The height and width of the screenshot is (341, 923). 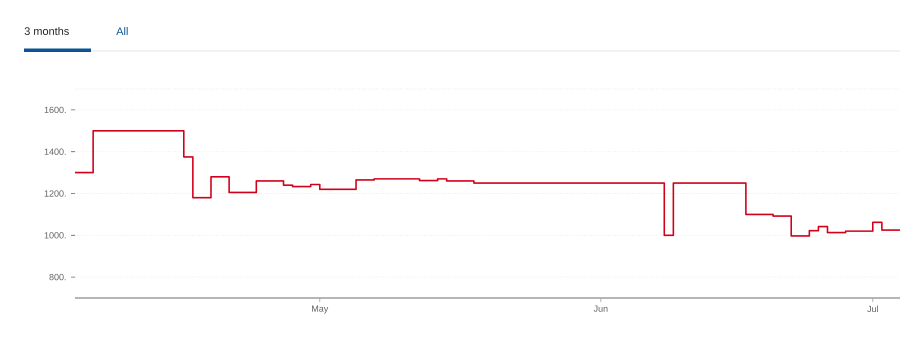 What do you see at coordinates (46, 31) in the screenshot?
I see `text: 3 months` at bounding box center [46, 31].